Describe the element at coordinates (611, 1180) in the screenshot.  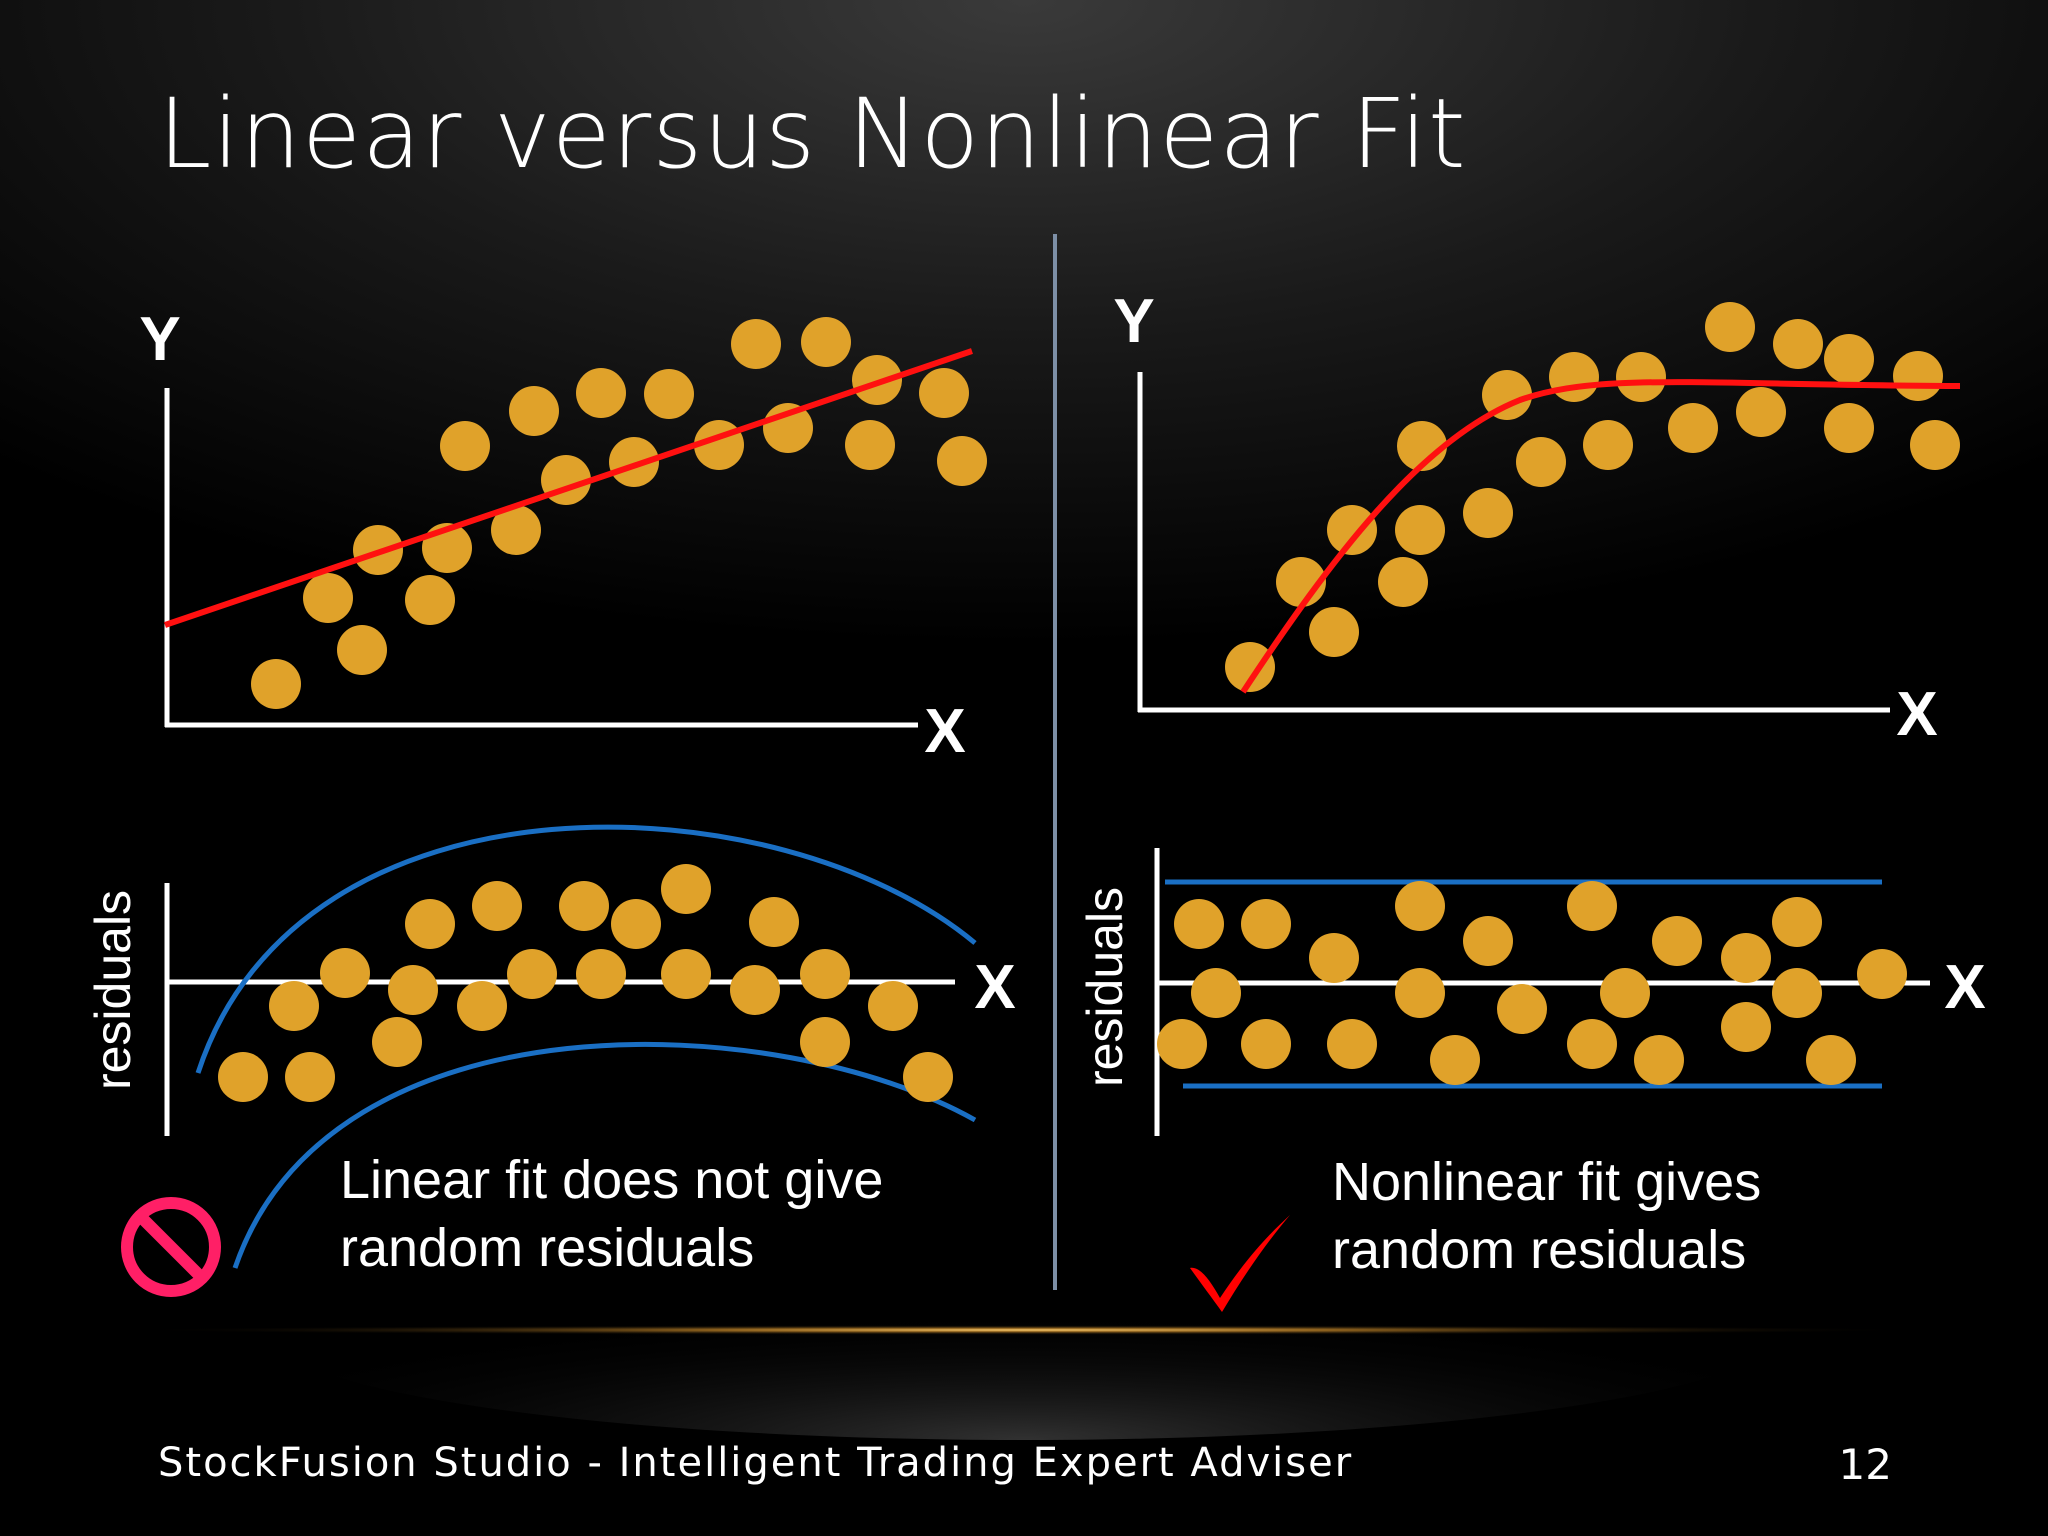
I see `linear-caption-line1: Linear fit does not give` at that location.